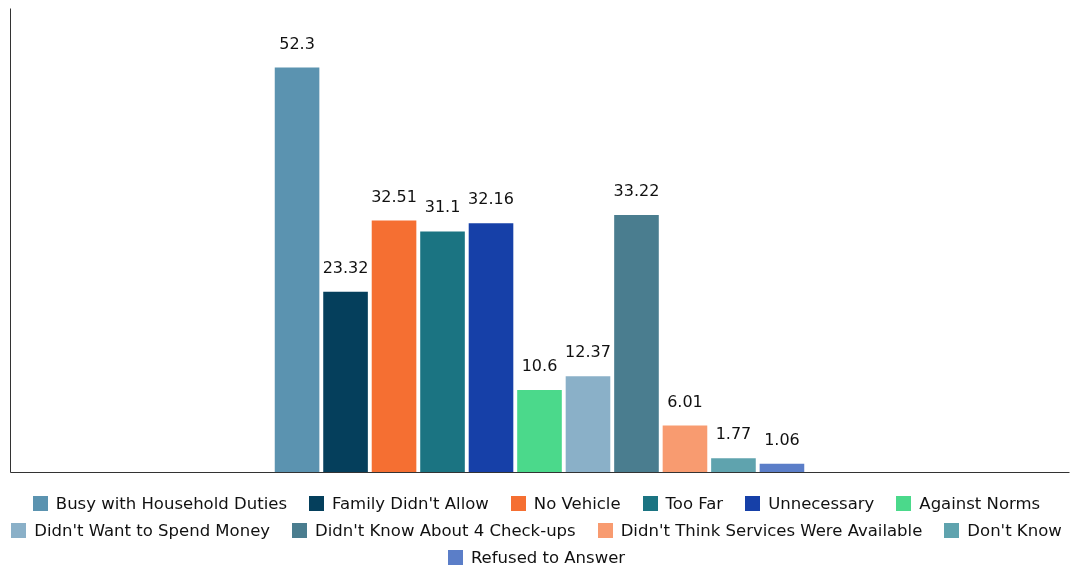 This screenshot has width=1073, height=573. Describe the element at coordinates (636, 191) in the screenshot. I see `data-label: 33.22` at that location.